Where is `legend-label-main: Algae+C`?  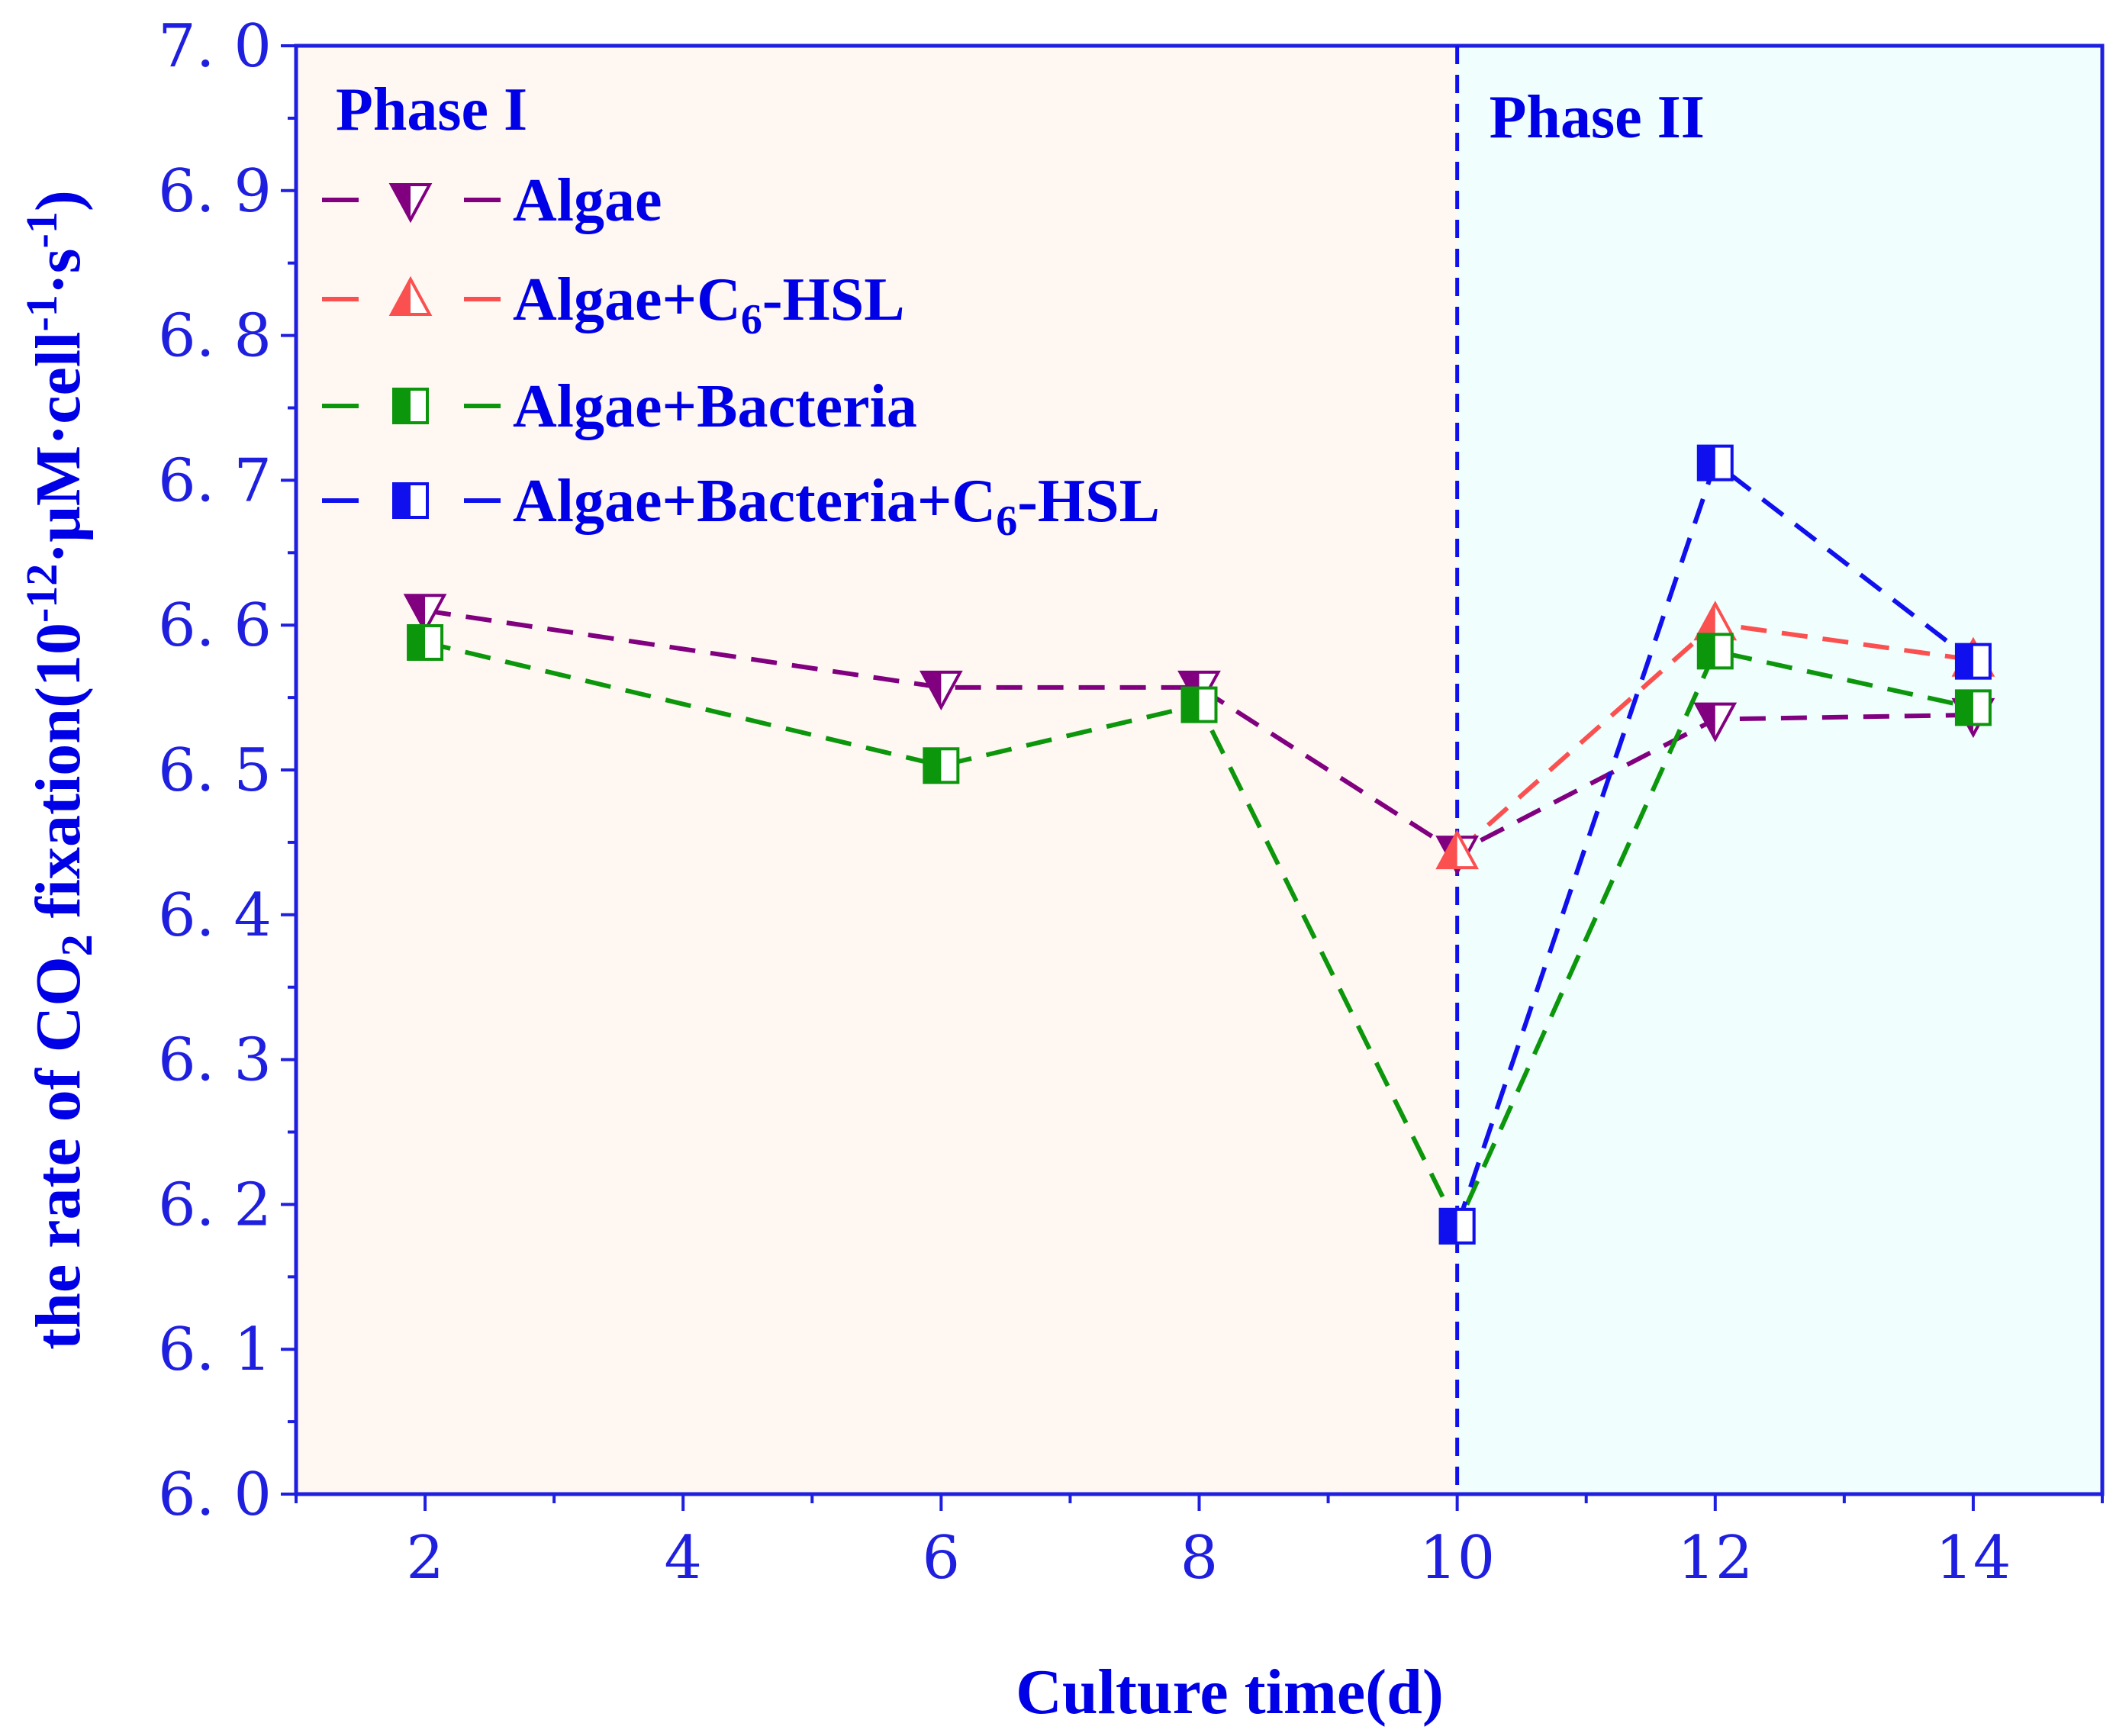 legend-label-main: Algae+C is located at coordinates (627, 299).